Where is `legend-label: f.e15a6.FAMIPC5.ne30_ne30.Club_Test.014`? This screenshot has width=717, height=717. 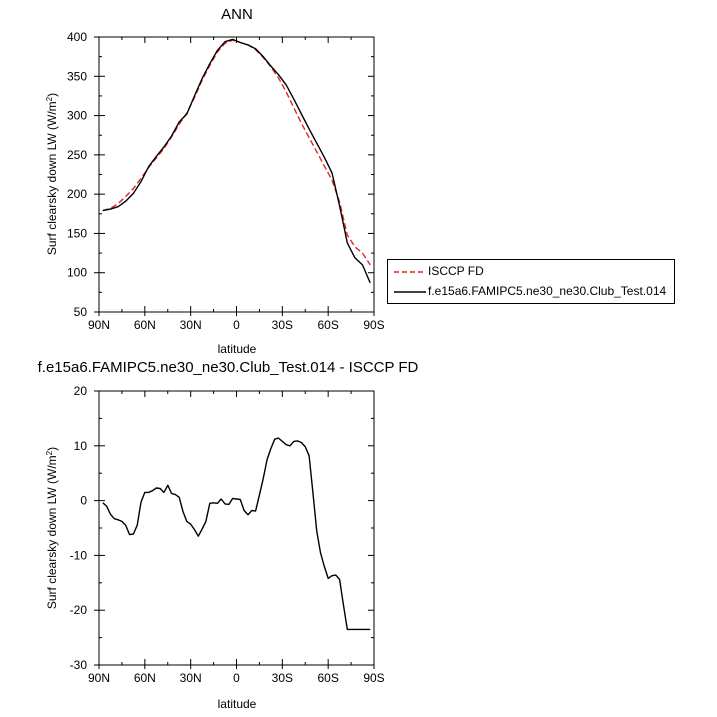
legend-label: f.e15a6.FAMIPC5.ne30_ne30.Club_Test.014 is located at coordinates (547, 291).